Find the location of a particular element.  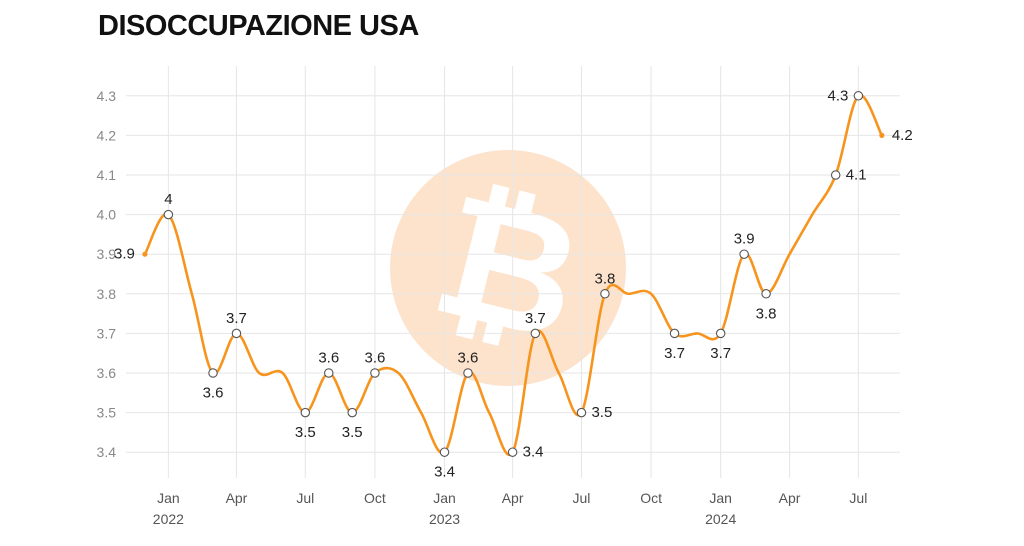

y-tick-label: 3.5 is located at coordinates (107, 413).